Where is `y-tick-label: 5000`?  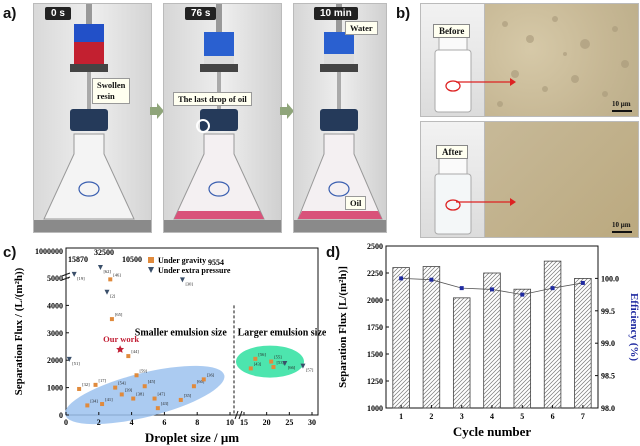
y-tick-label: 5000 is located at coordinates (55, 278).